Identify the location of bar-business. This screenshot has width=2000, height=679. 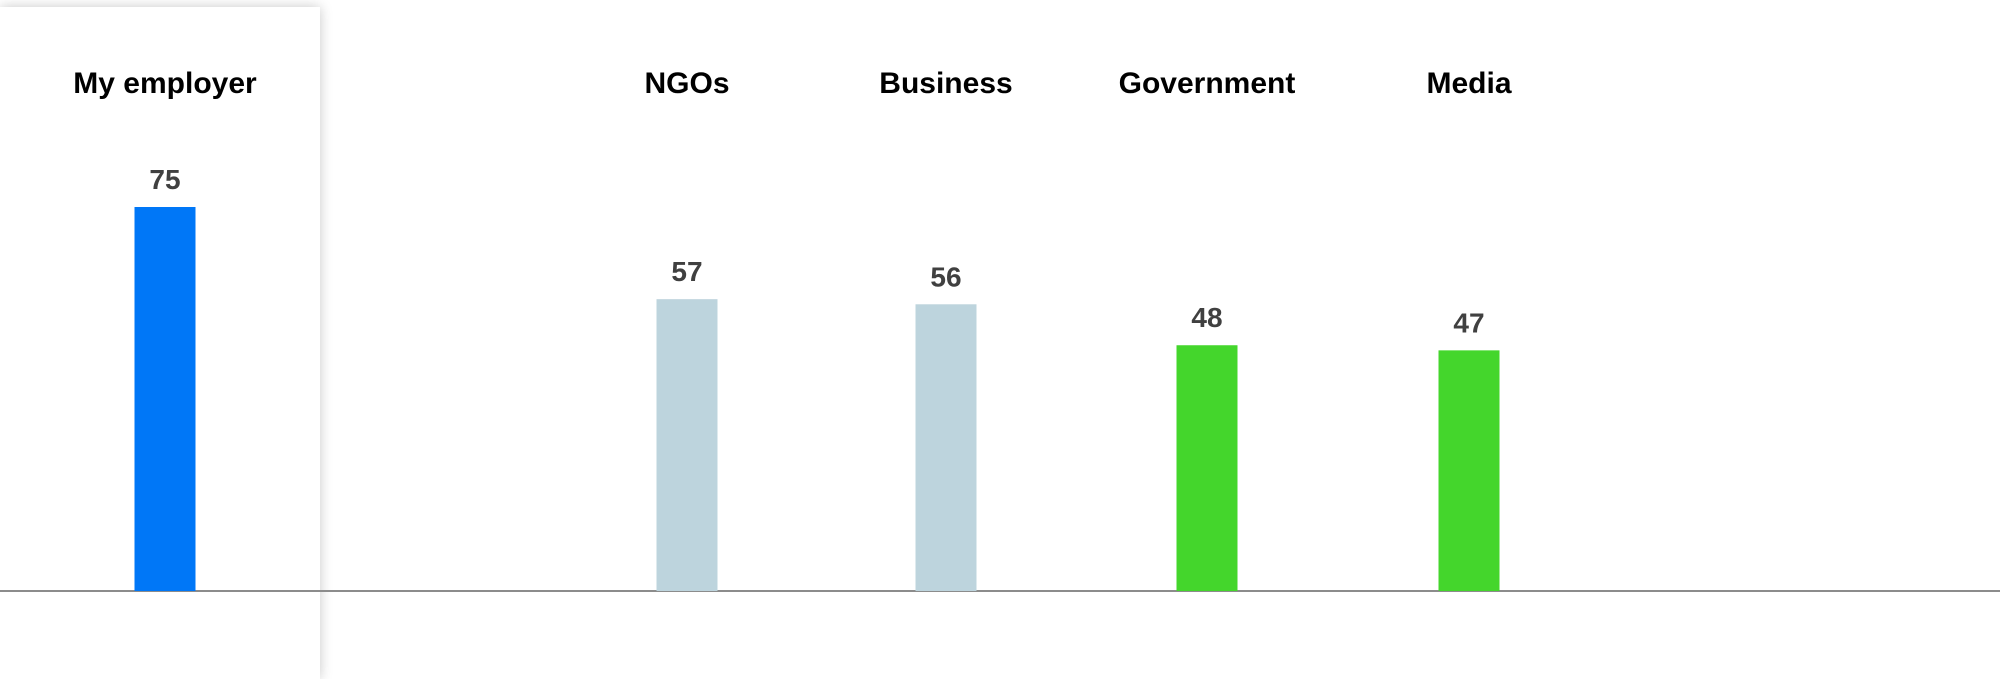
(946, 447).